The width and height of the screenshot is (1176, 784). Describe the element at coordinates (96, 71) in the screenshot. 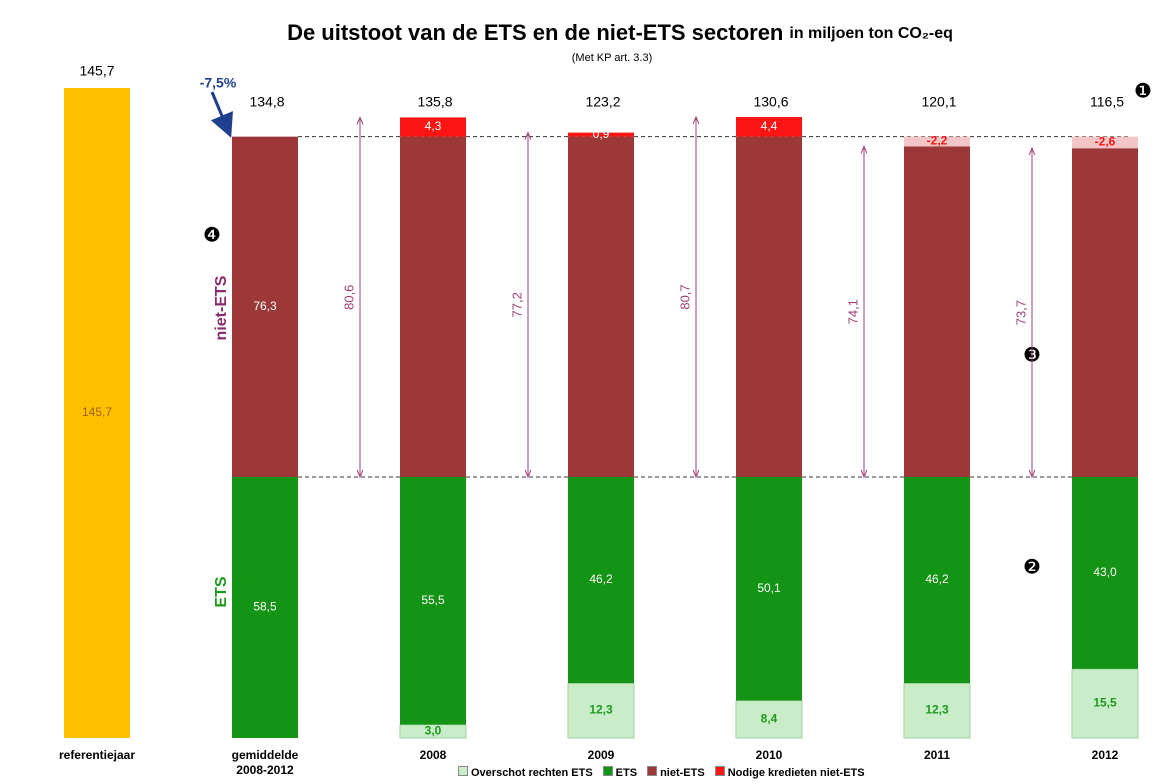

I see `total-label: 145,7` at that location.